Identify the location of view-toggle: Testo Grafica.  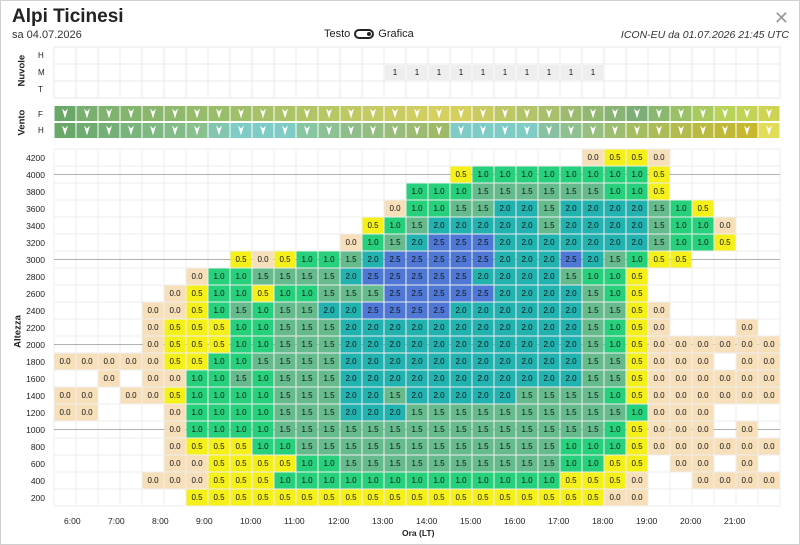
(369, 34).